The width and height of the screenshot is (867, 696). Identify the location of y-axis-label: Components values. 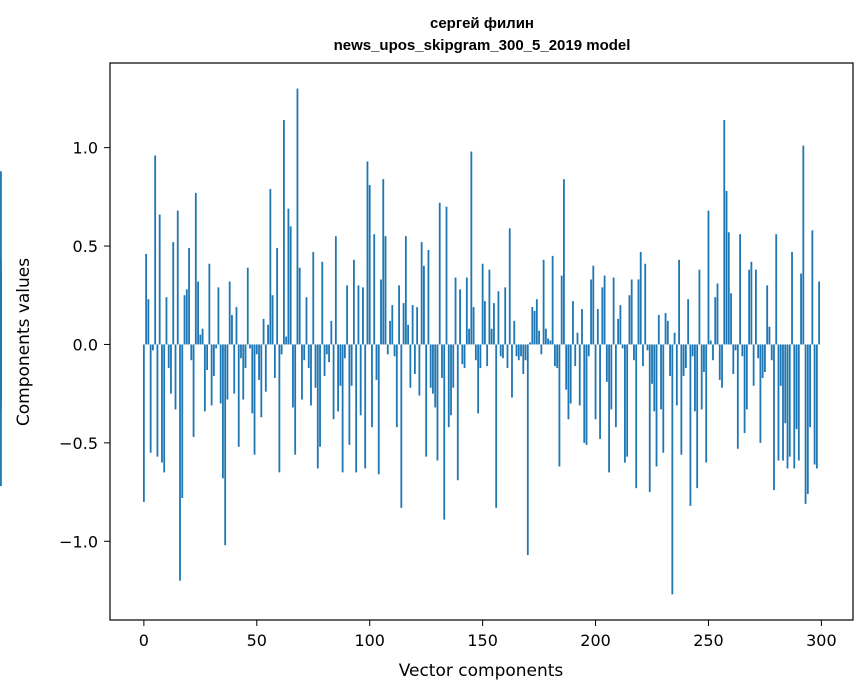
(24, 342).